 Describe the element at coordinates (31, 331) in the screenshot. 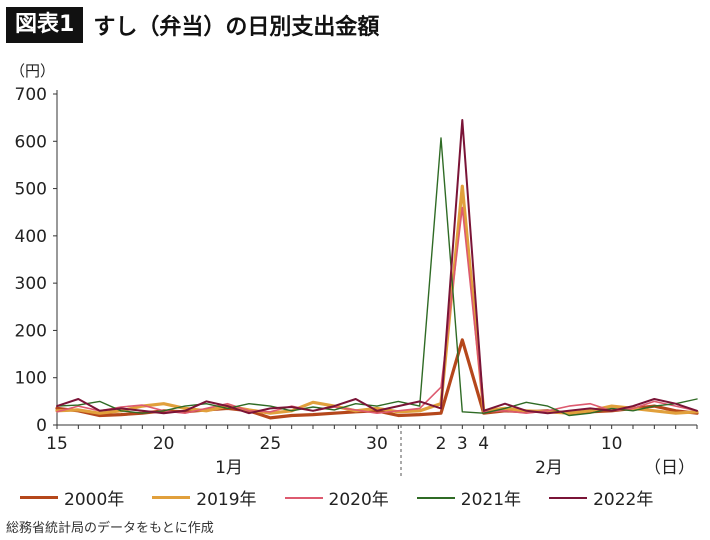

I see `y-tick-label: 200` at that location.